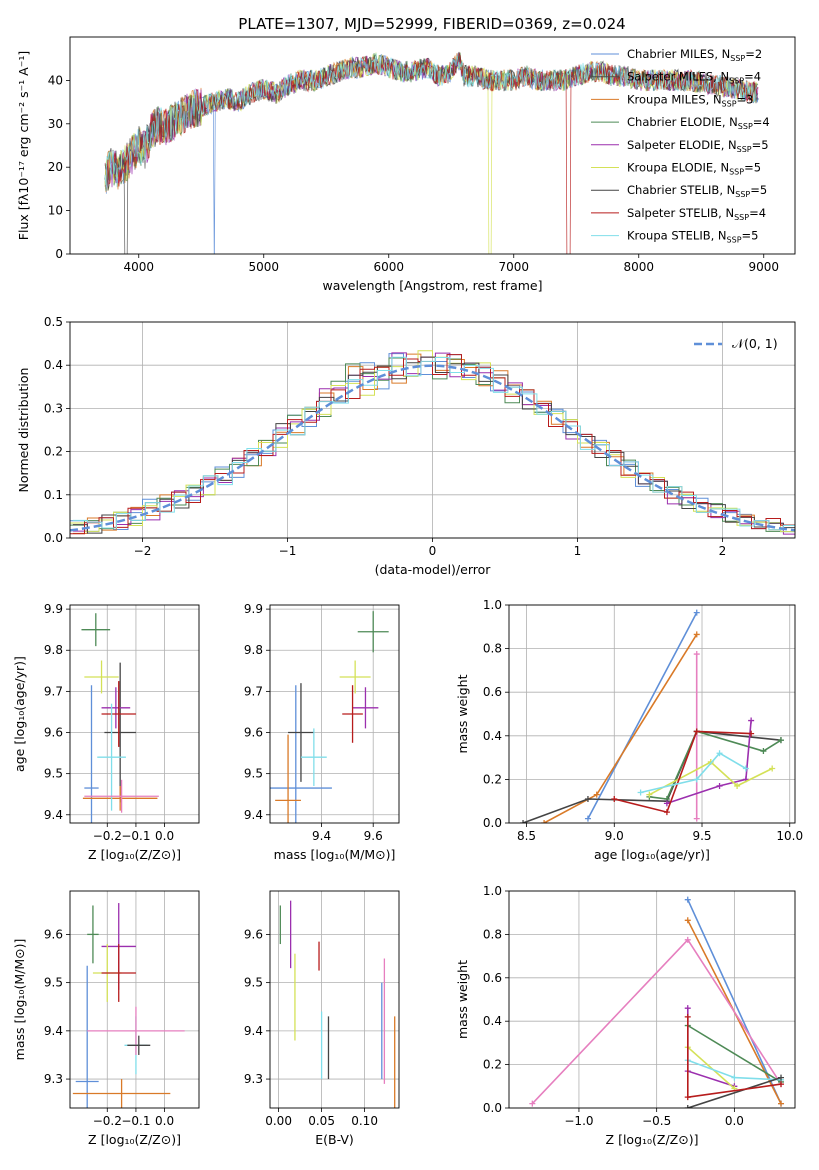 Image resolution: width=819 pixels, height=1170 pixels. What do you see at coordinates (55, 124) in the screenshot?
I see `y-tick-label: 30` at bounding box center [55, 124].